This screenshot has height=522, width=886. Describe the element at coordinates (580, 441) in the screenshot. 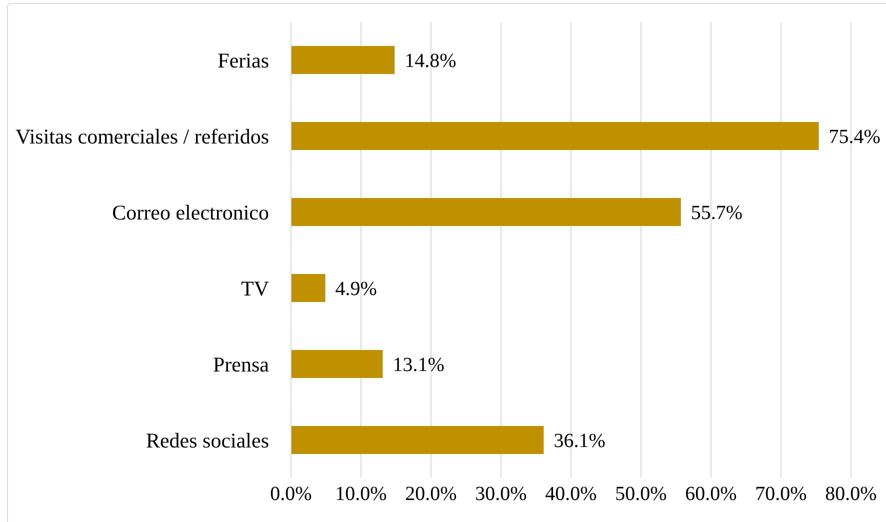

I see `data-label: 36.1%` at that location.